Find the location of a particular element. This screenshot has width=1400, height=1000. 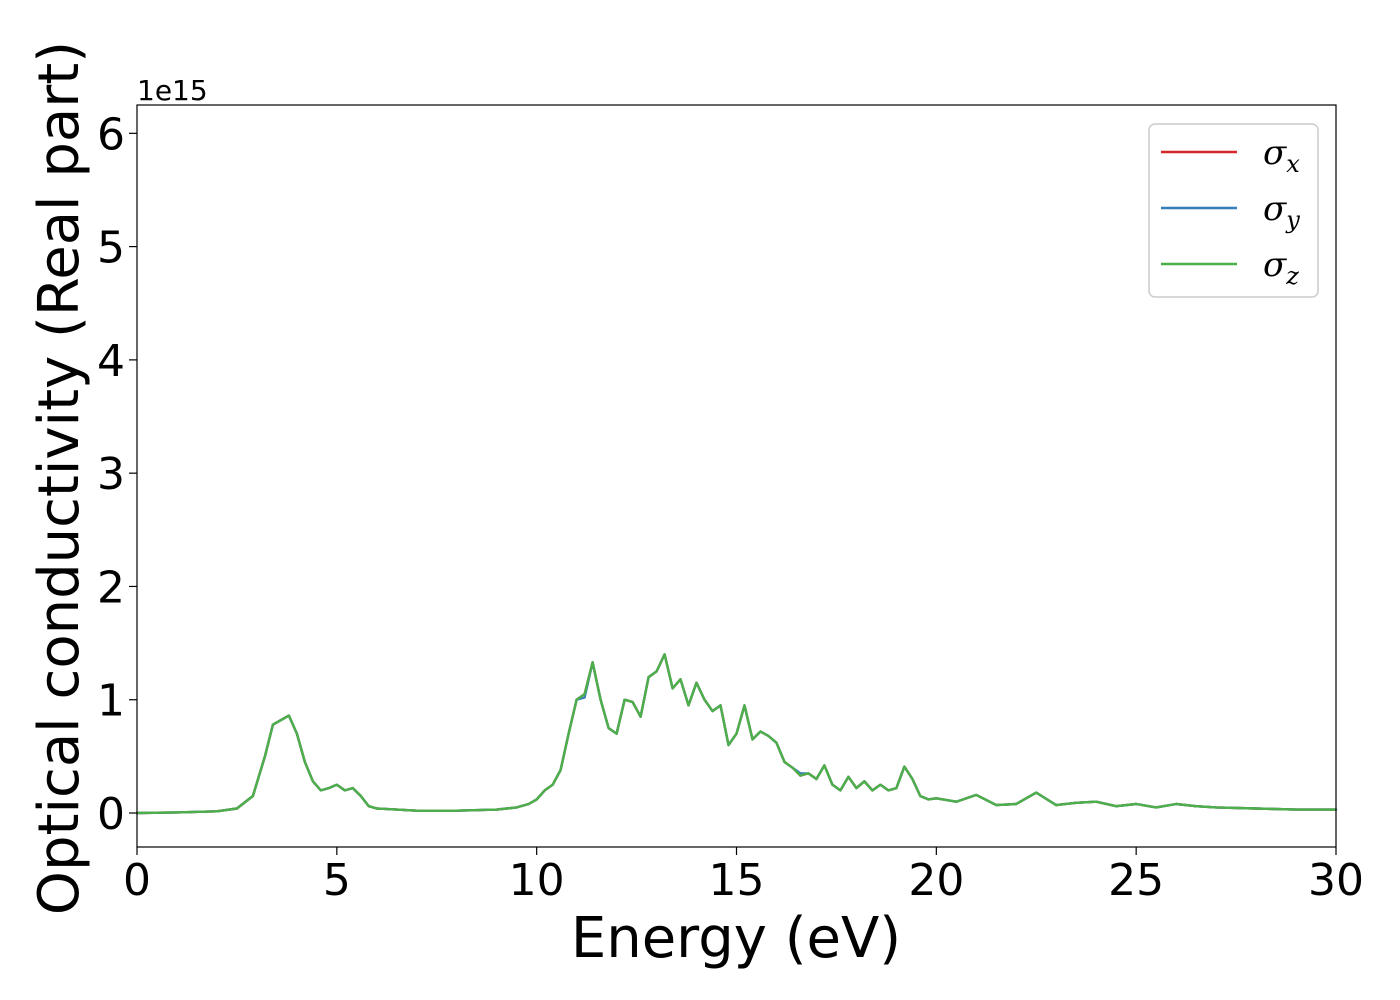

series-line-z is located at coordinates (736, 734).